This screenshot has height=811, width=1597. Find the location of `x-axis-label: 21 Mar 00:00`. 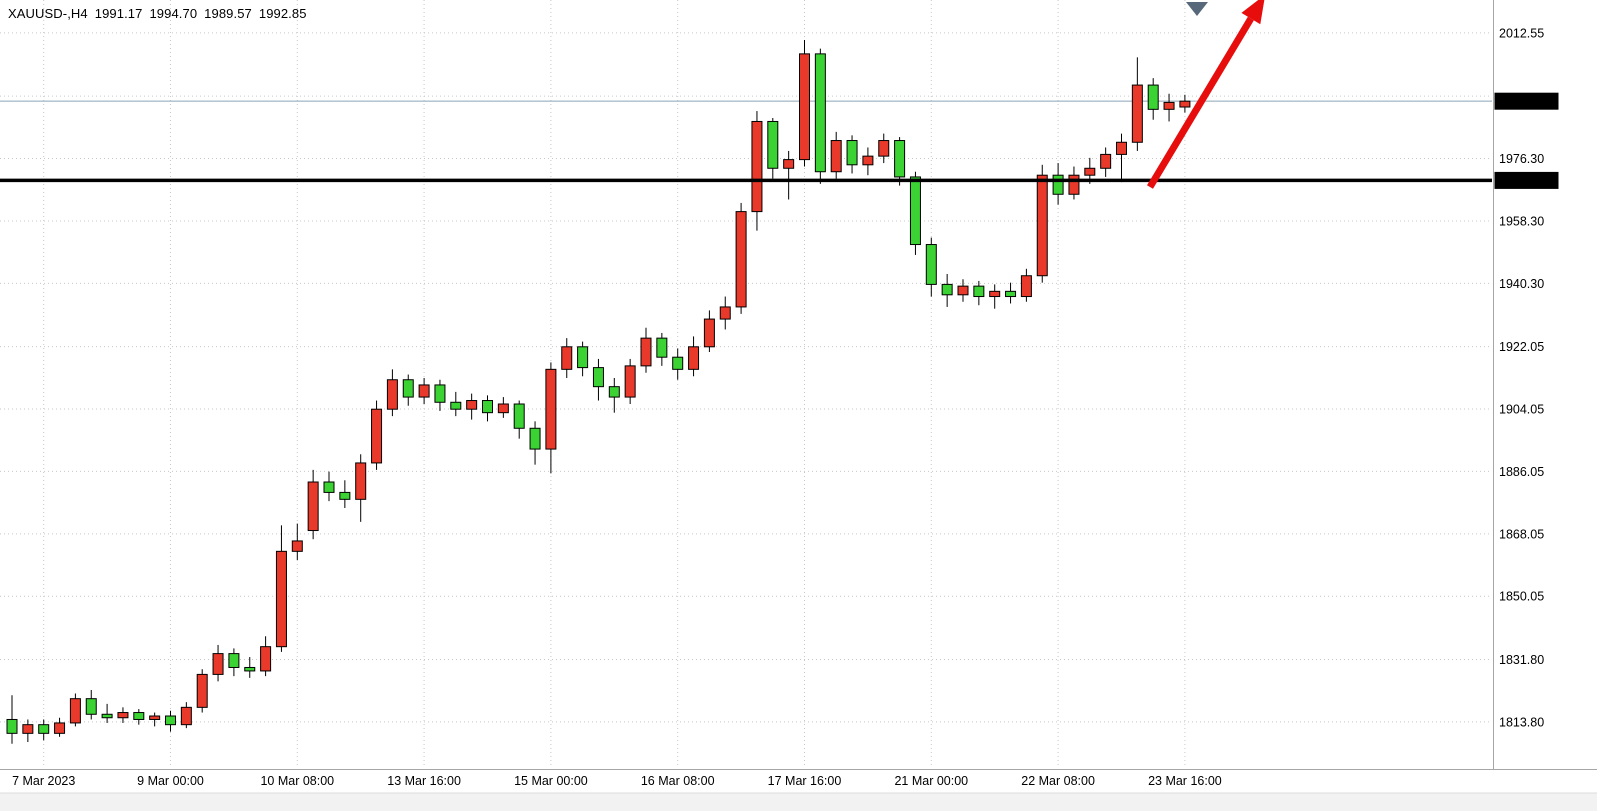

x-axis-label: 21 Mar 00:00 is located at coordinates (931, 781).